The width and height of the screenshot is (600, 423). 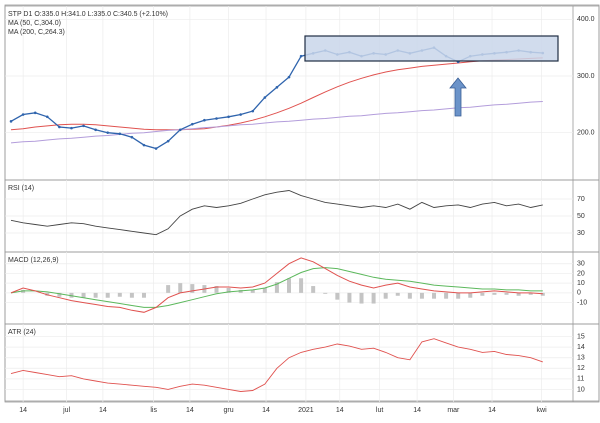 What do you see at coordinates (453, 410) in the screenshot?
I see `x-tick-label: mar` at bounding box center [453, 410].